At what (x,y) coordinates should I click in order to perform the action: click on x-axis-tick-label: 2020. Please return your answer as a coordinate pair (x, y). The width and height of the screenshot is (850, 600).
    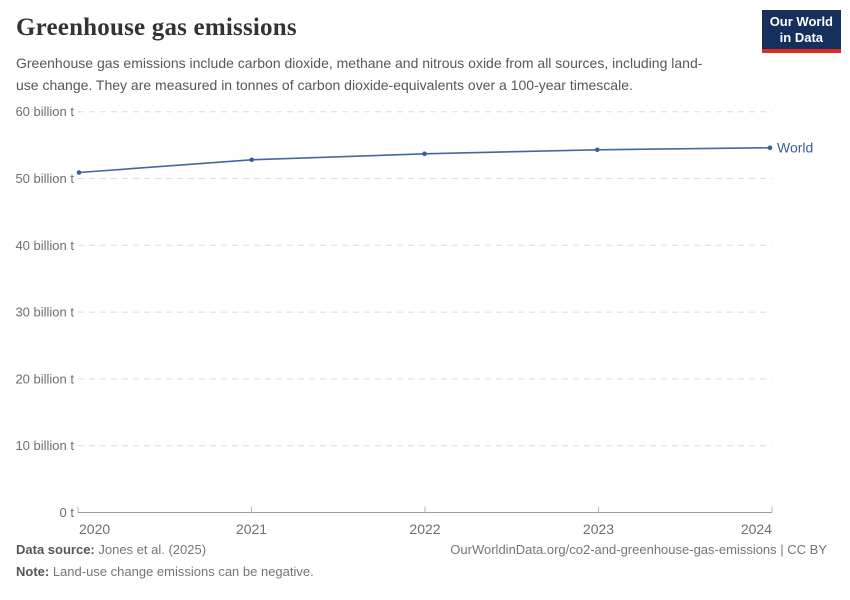
    Looking at the image, I should click on (94, 529).